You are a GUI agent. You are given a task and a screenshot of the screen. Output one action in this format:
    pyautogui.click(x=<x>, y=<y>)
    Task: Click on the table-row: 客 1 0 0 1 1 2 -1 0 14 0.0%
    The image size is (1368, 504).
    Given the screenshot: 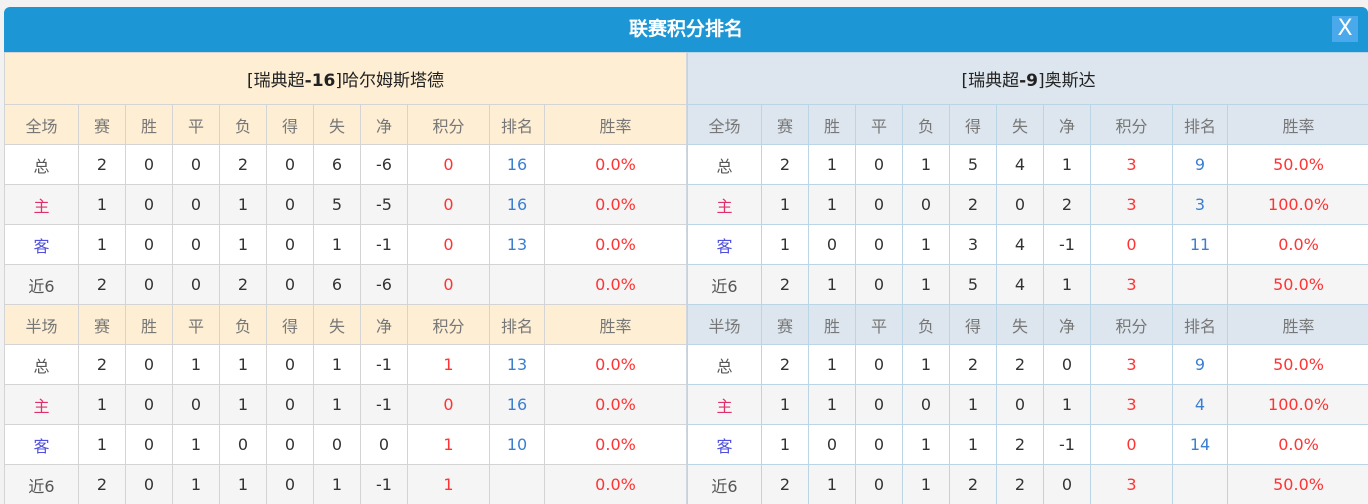 What is the action you would take?
    pyautogui.click(x=1027, y=444)
    